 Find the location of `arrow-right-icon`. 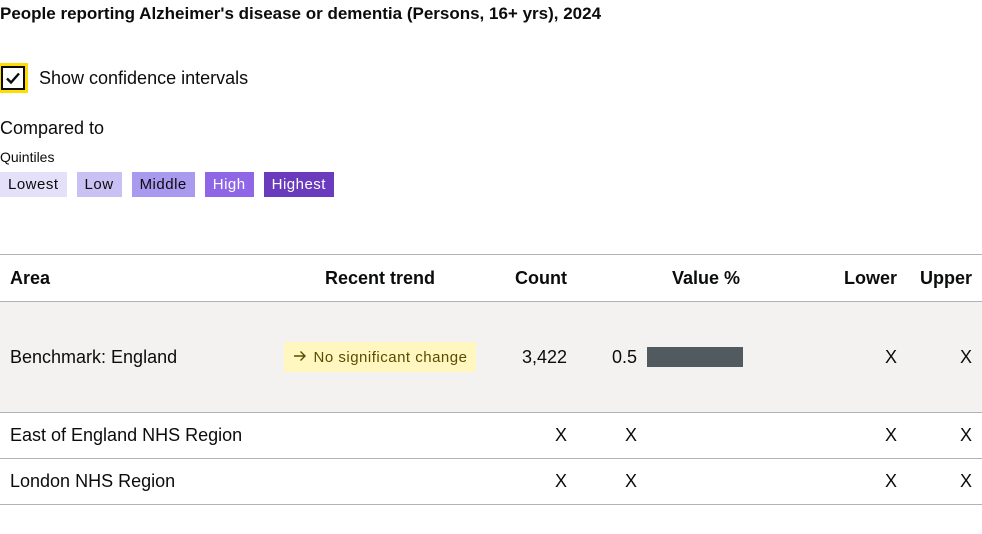

arrow-right-icon is located at coordinates (300, 357).